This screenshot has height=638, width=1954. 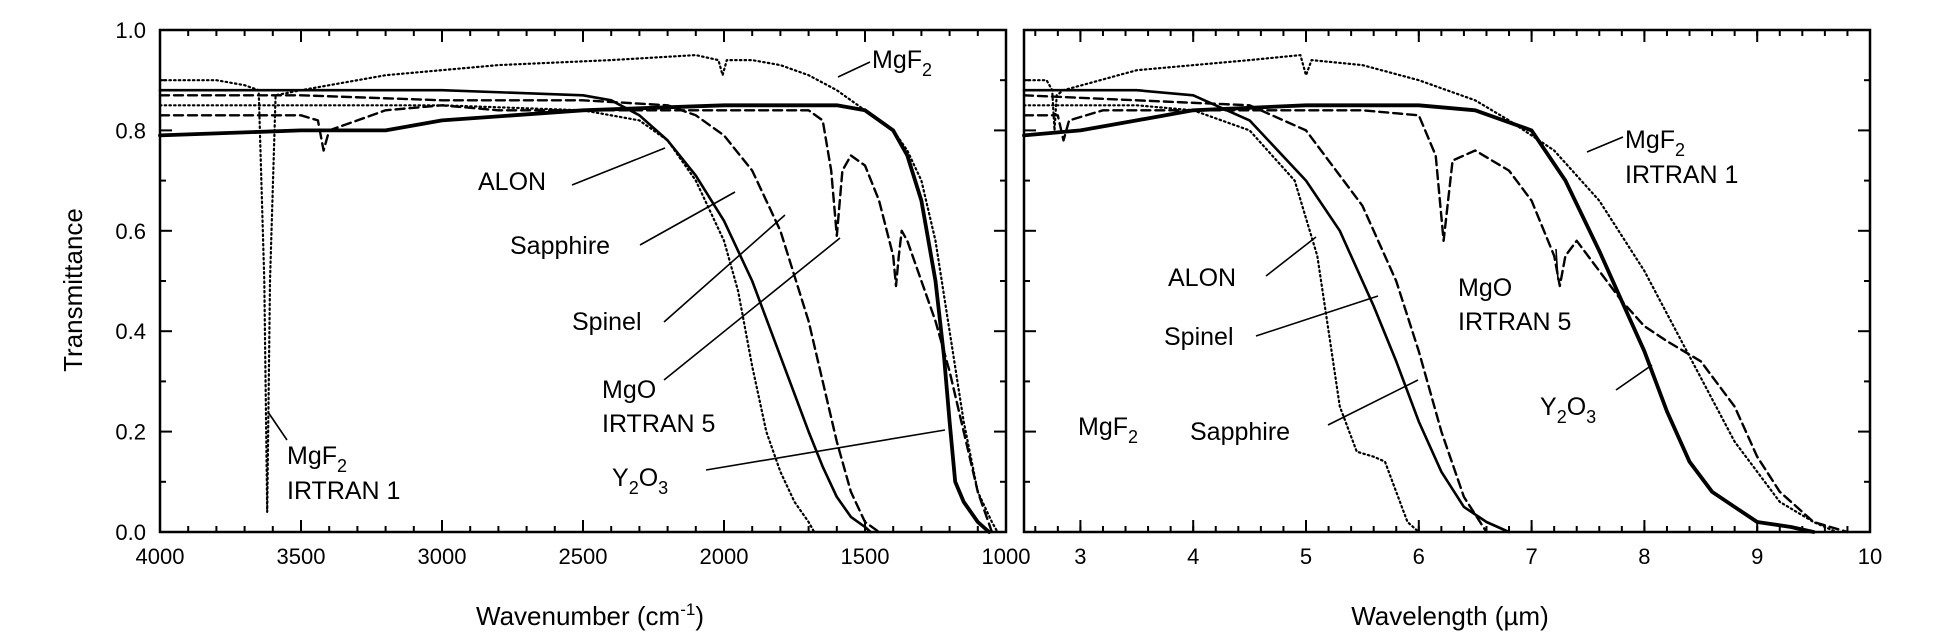 I want to click on x-tick-label: 6, so click(x=1419, y=556).